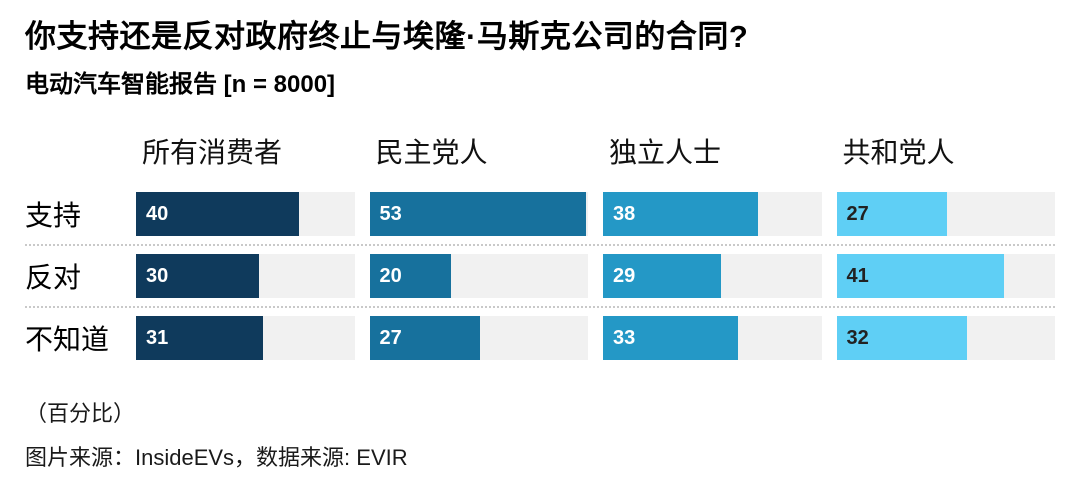 Image resolution: width=1080 pixels, height=478 pixels. Describe the element at coordinates (902, 338) in the screenshot. I see `bar-dont-know-republicans: 32` at that location.